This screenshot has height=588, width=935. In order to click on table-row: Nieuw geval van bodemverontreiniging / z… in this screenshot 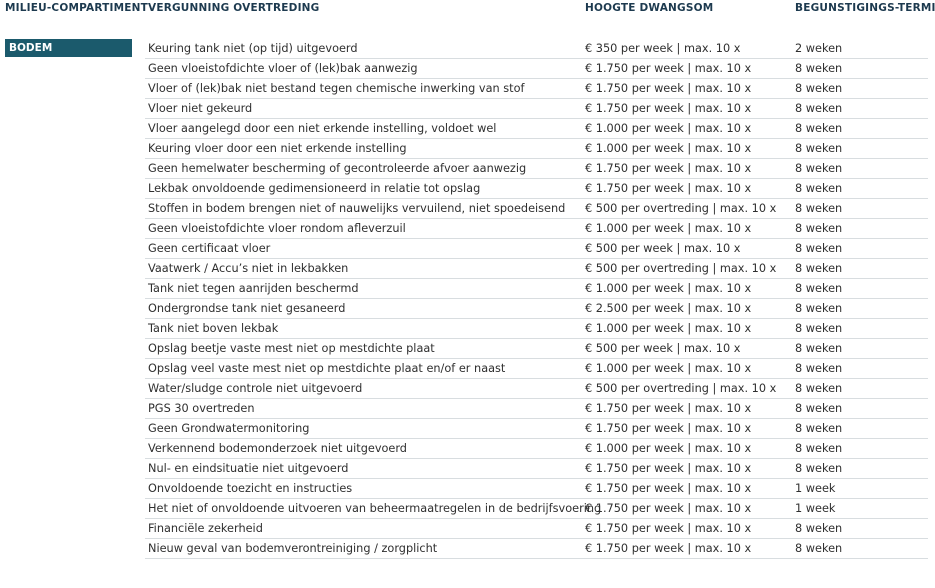, I will do `click(536, 549)`.